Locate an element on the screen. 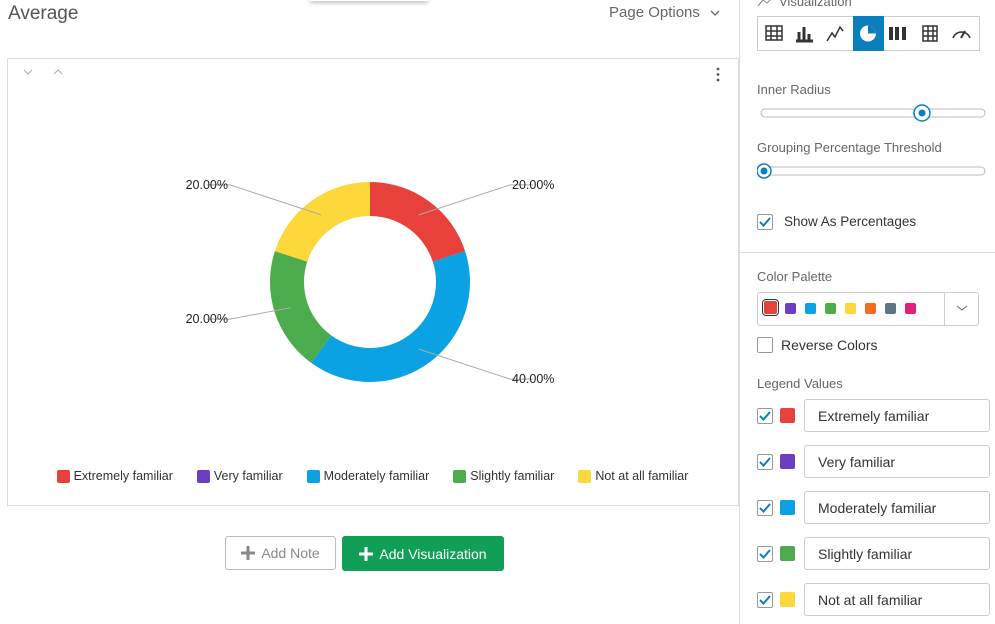  legend-value-input: Very familiar is located at coordinates (897, 461).